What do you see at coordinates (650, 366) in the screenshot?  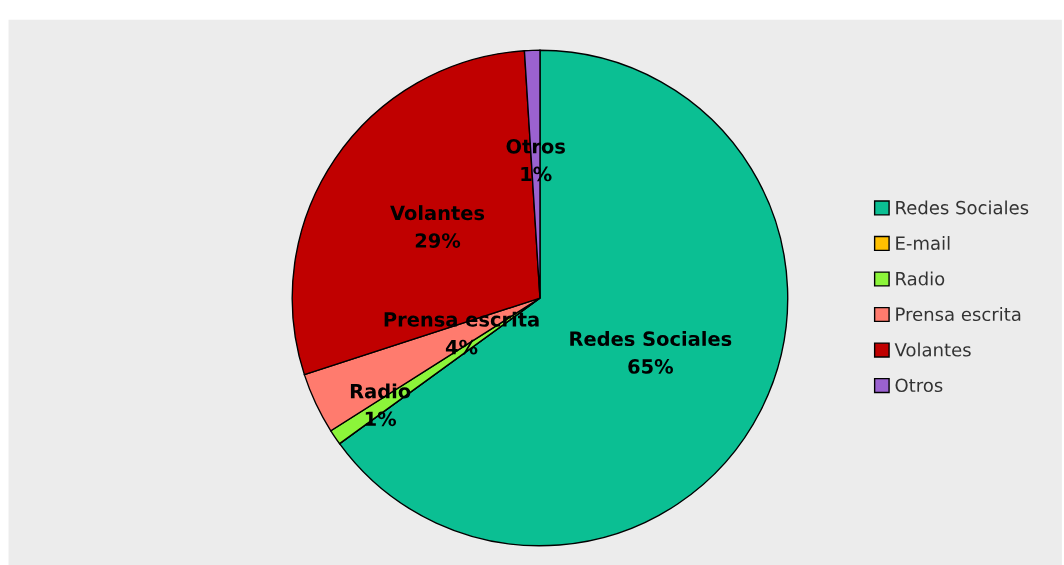 I see `data-label: 65%` at bounding box center [650, 366].